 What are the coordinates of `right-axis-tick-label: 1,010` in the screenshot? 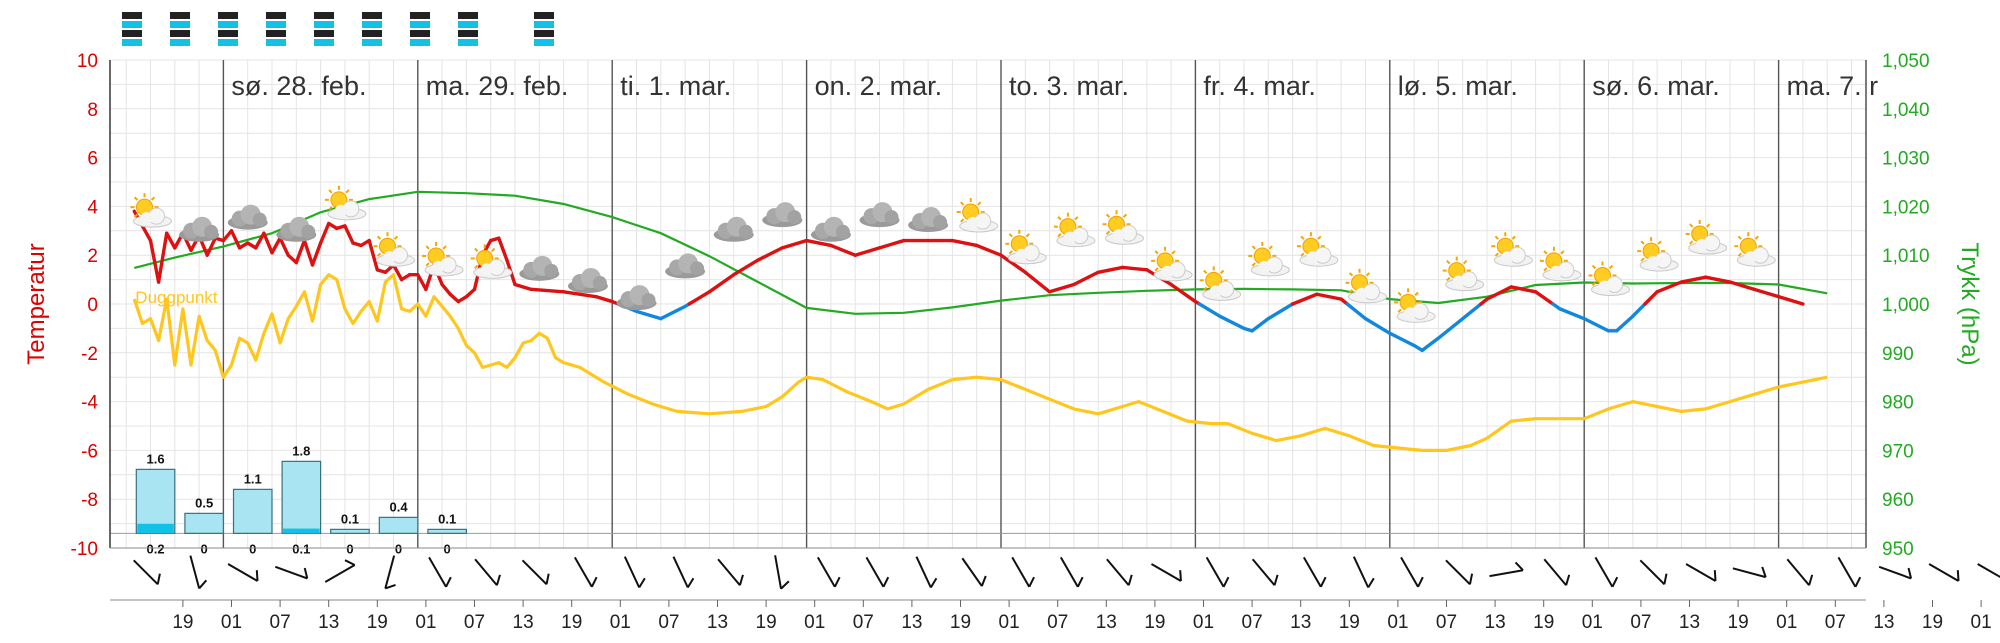 It's located at (1906, 256).